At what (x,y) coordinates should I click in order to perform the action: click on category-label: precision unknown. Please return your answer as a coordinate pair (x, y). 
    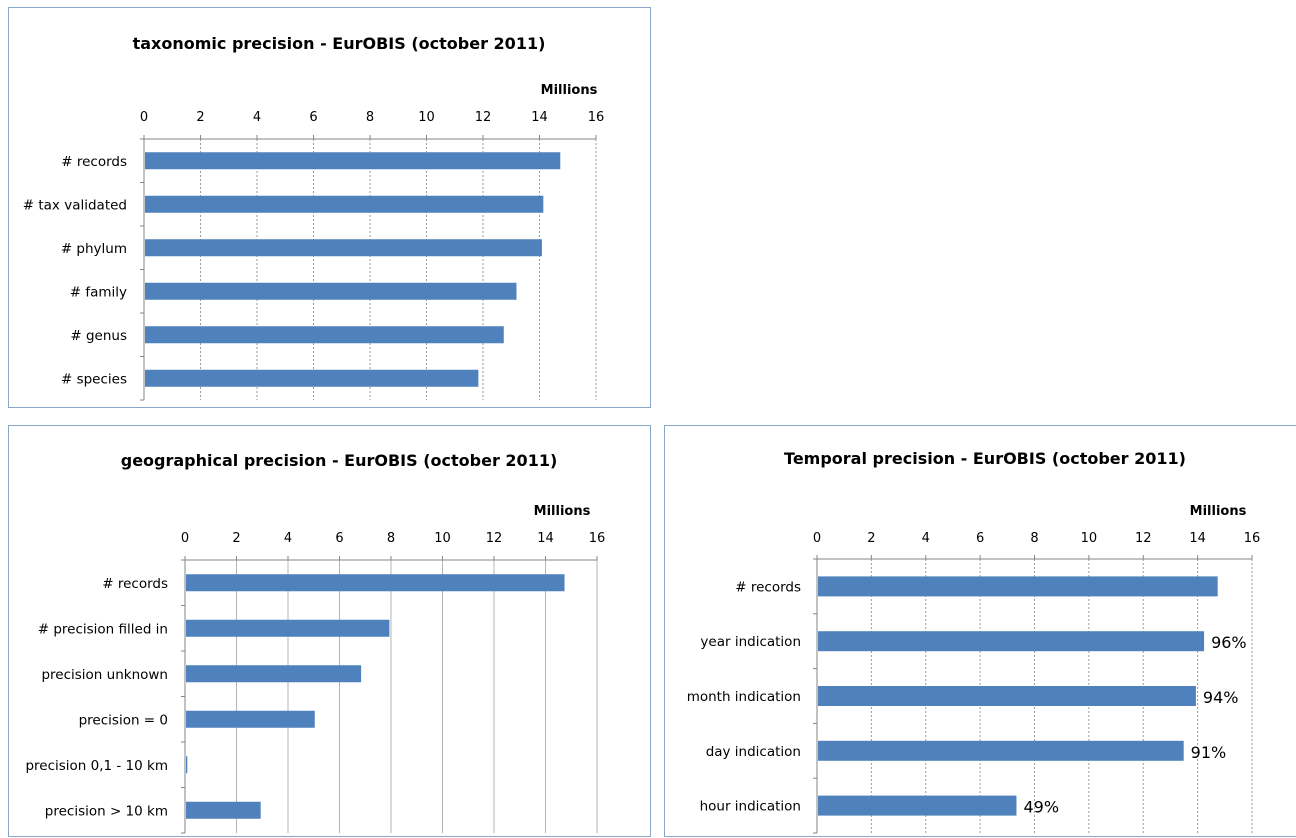
    Looking at the image, I should click on (104, 675).